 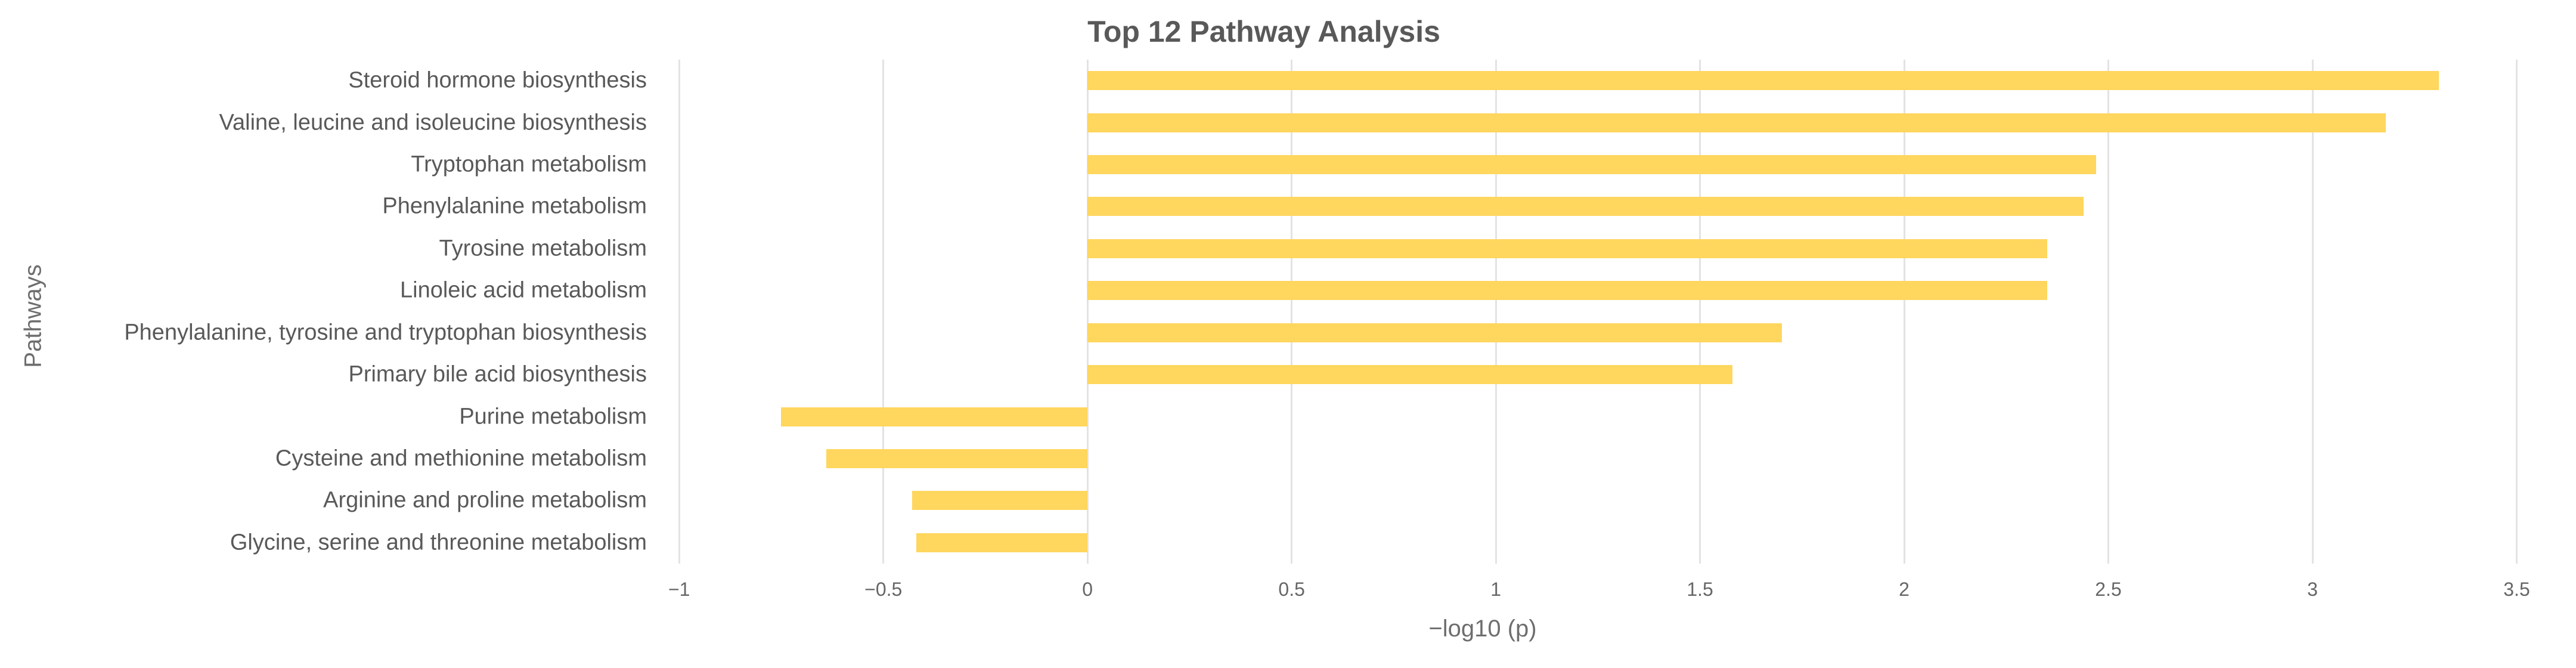 I want to click on x-tick-label-1.5: 1.5, so click(x=1700, y=589).